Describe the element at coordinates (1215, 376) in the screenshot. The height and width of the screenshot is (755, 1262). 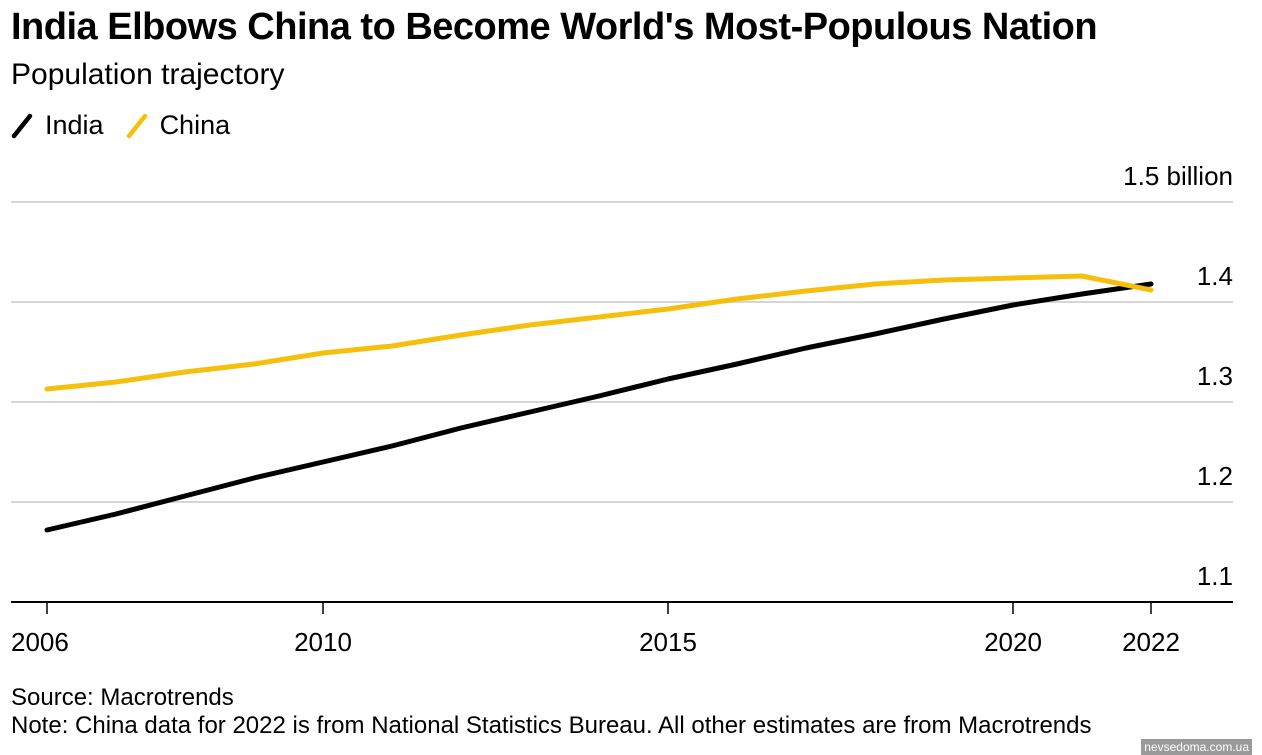
I see `y-tick-label: 1.3` at that location.